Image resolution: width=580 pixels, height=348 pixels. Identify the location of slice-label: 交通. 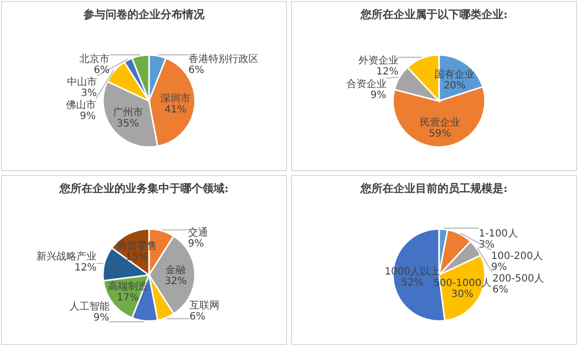
(198, 232).